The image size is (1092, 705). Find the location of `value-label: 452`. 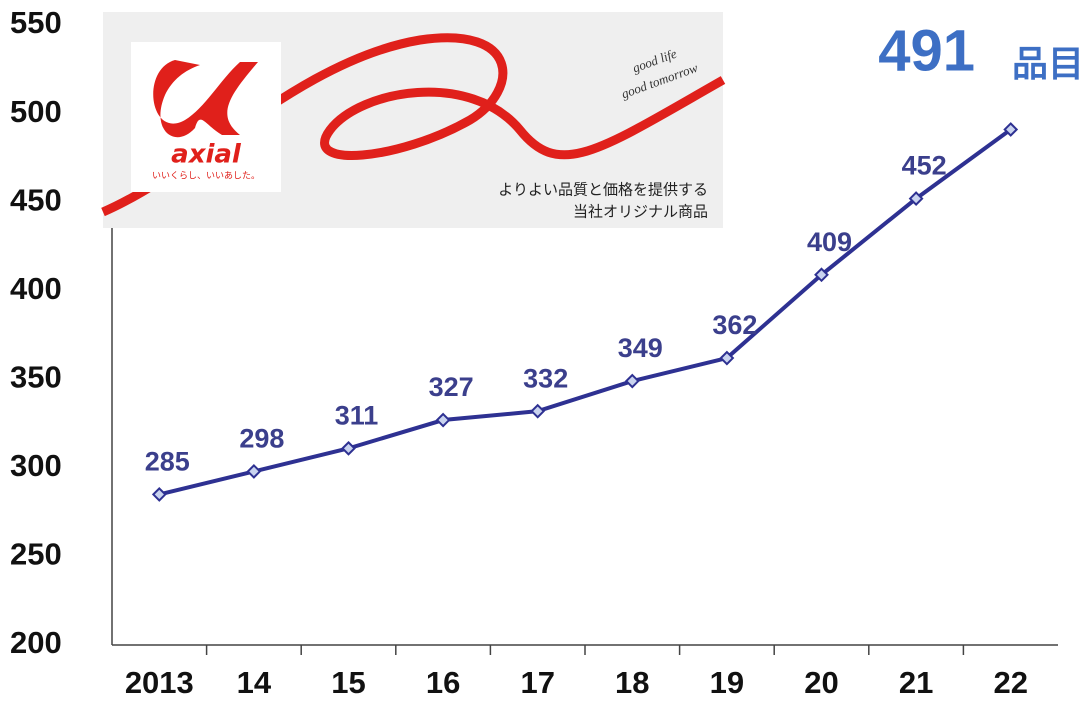

value-label: 452 is located at coordinates (924, 166).